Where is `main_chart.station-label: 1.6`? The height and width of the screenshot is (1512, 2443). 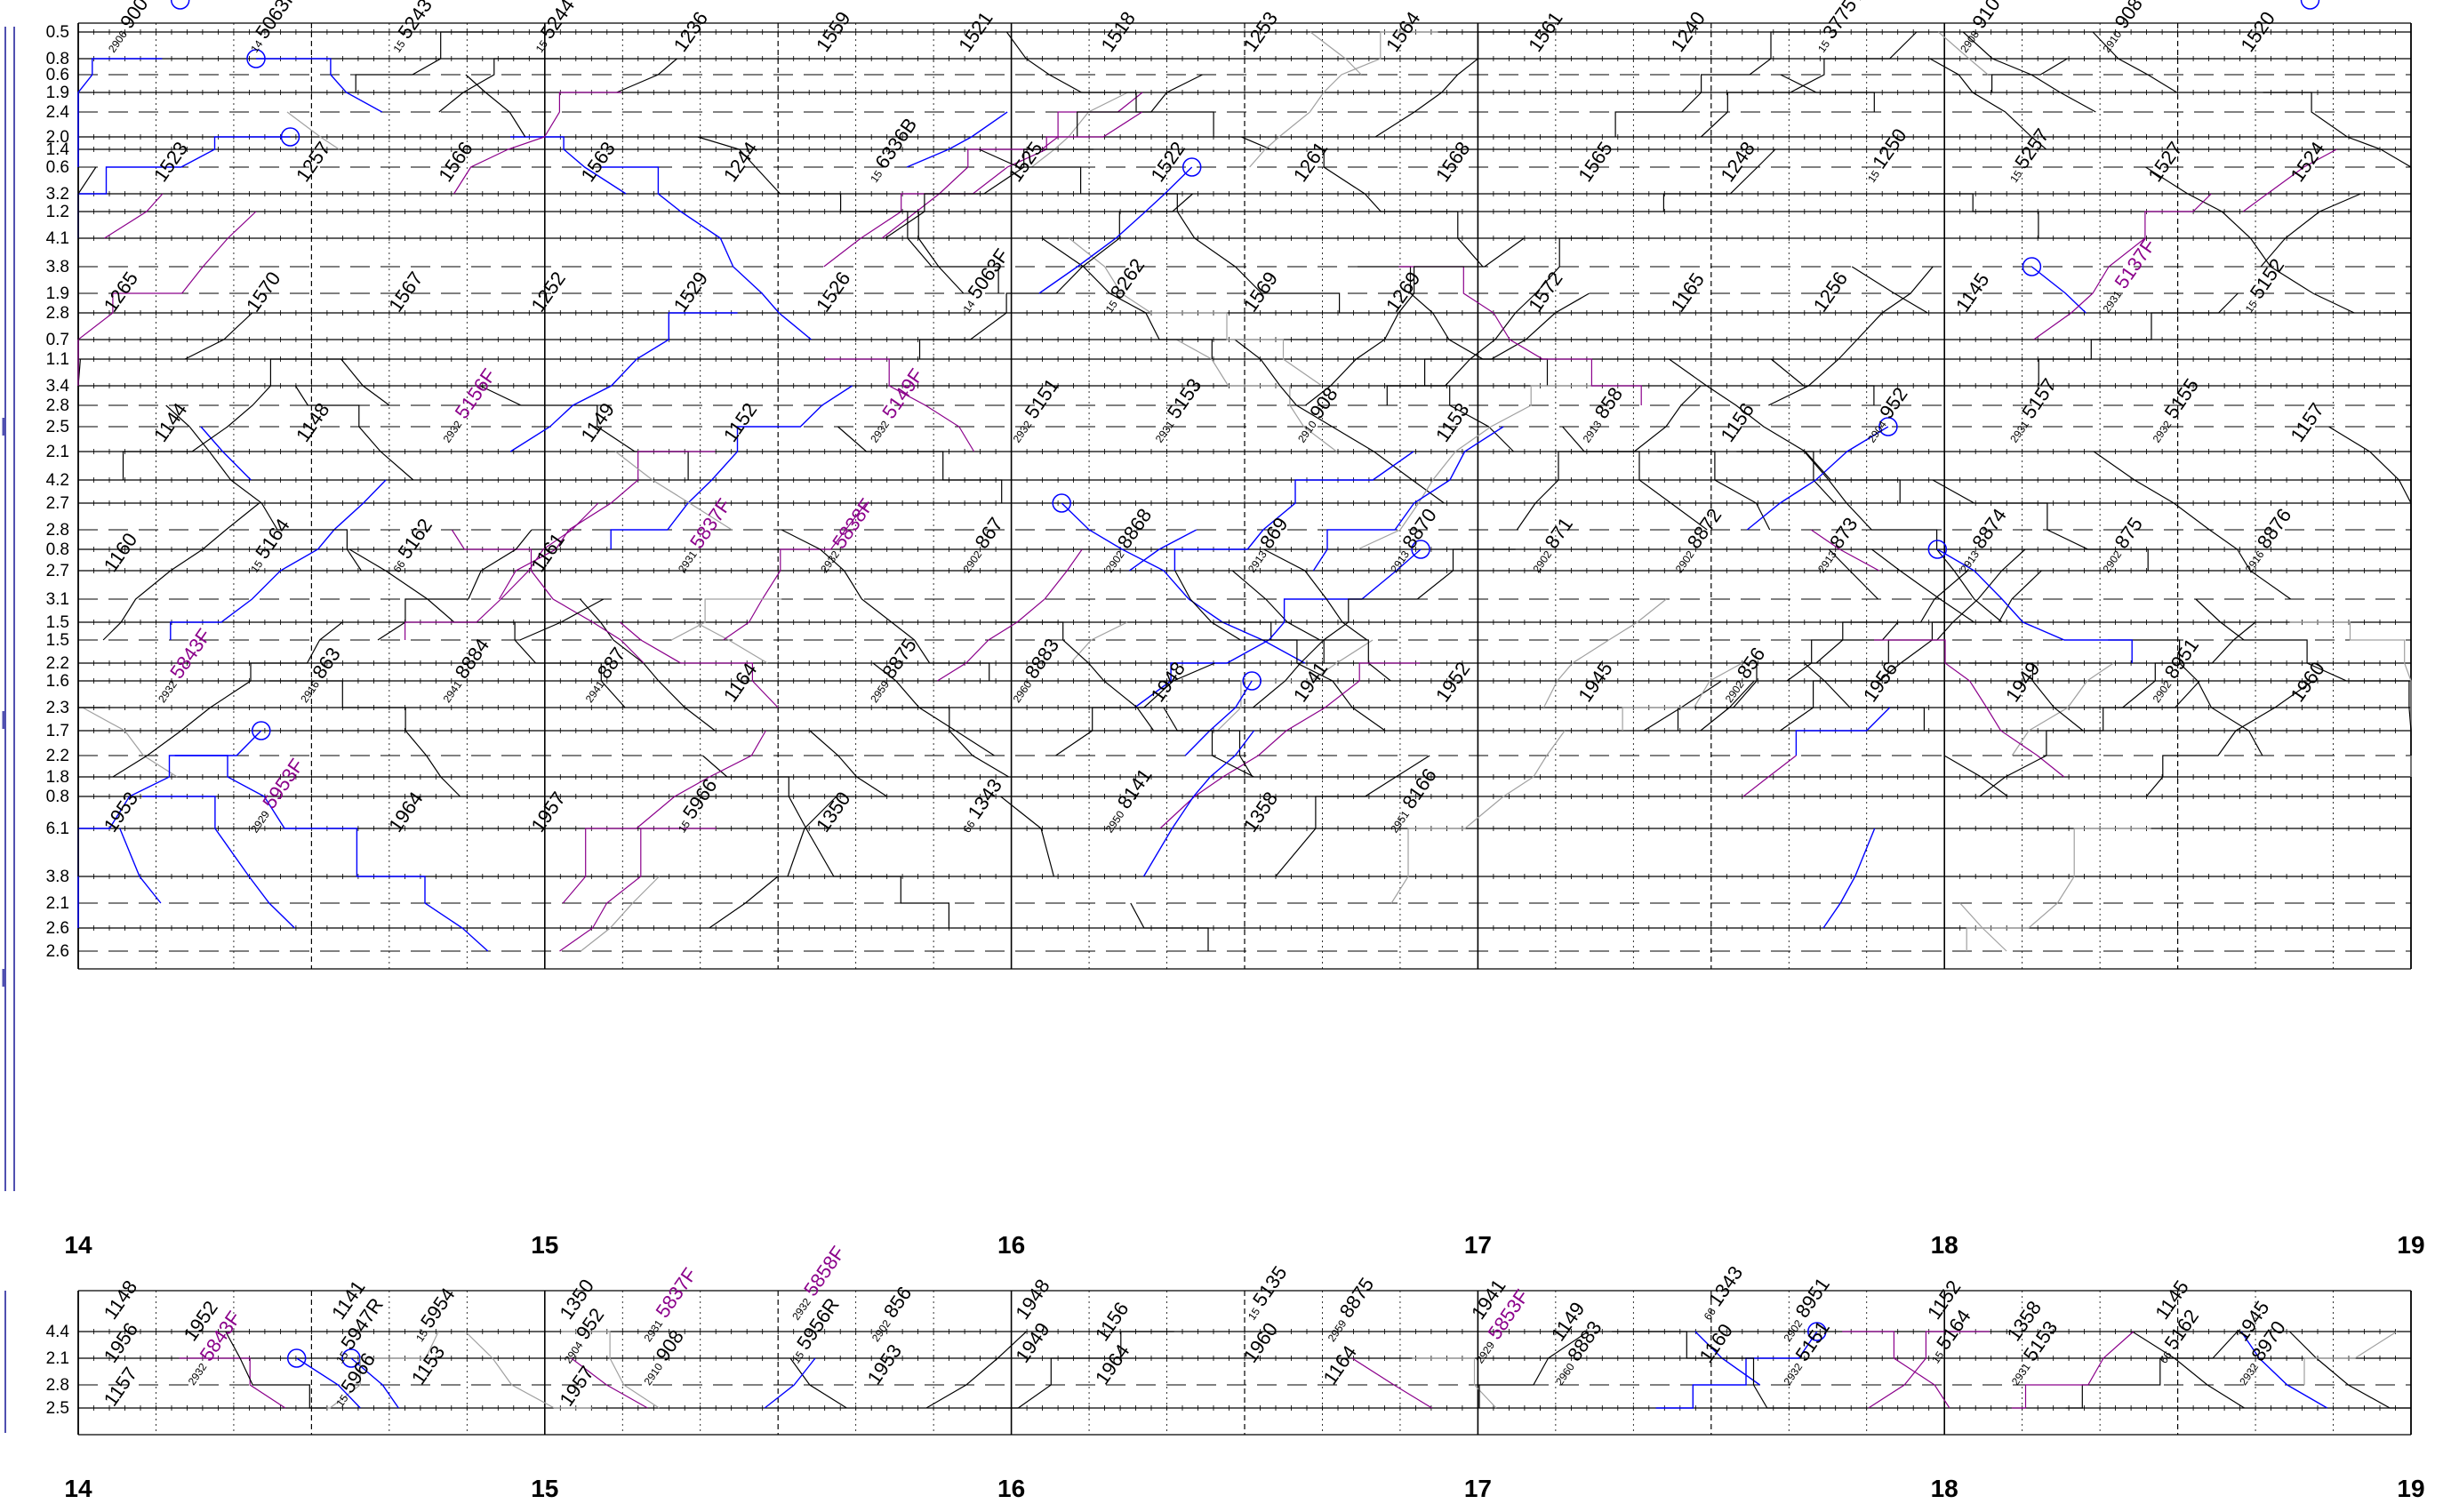
main_chart.station-label: 1.6 is located at coordinates (57, 681).